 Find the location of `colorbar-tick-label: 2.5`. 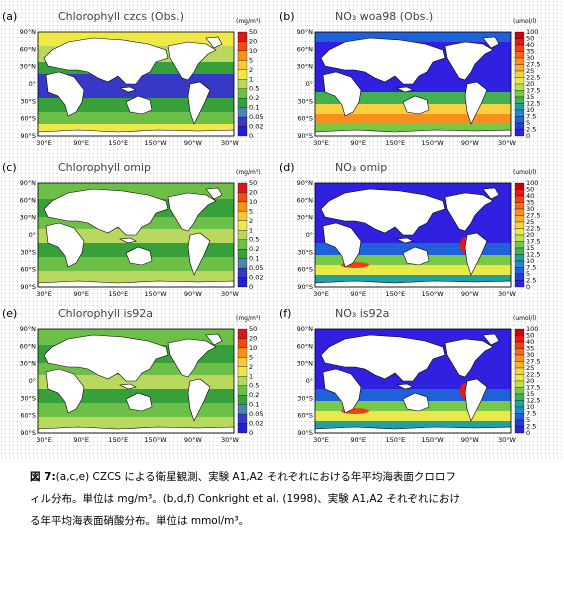

colorbar-tick-label: 2.5 is located at coordinates (531, 281).